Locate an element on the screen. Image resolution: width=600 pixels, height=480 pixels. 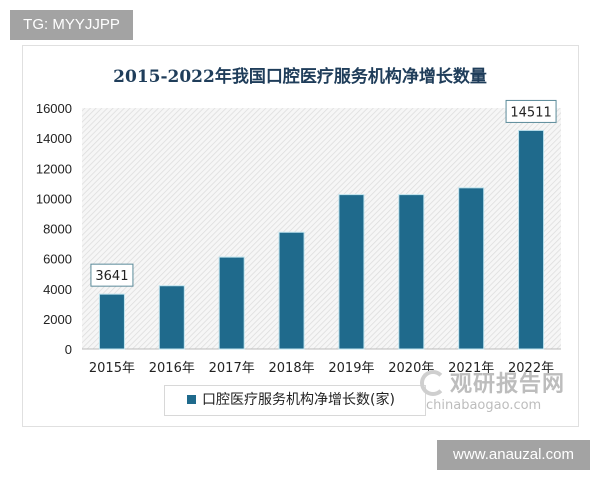
chart-title: 2015-2022年我国口腔医疗服务机构净增长数量 is located at coordinates (300, 77).